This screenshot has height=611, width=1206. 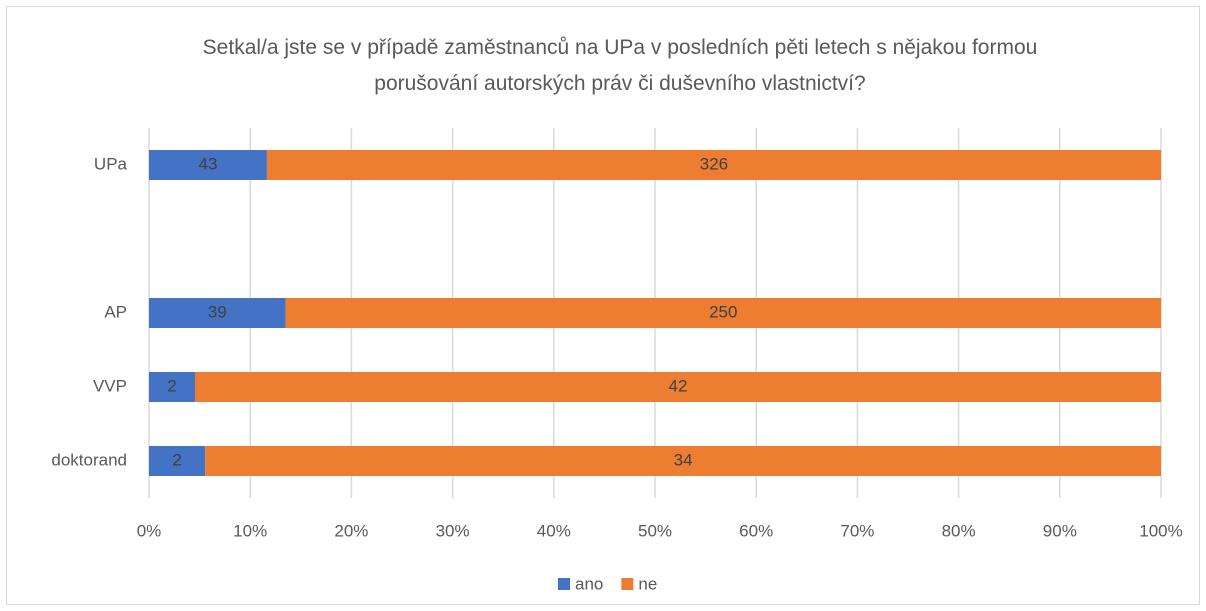 I want to click on data-label: 43, so click(x=208, y=163).